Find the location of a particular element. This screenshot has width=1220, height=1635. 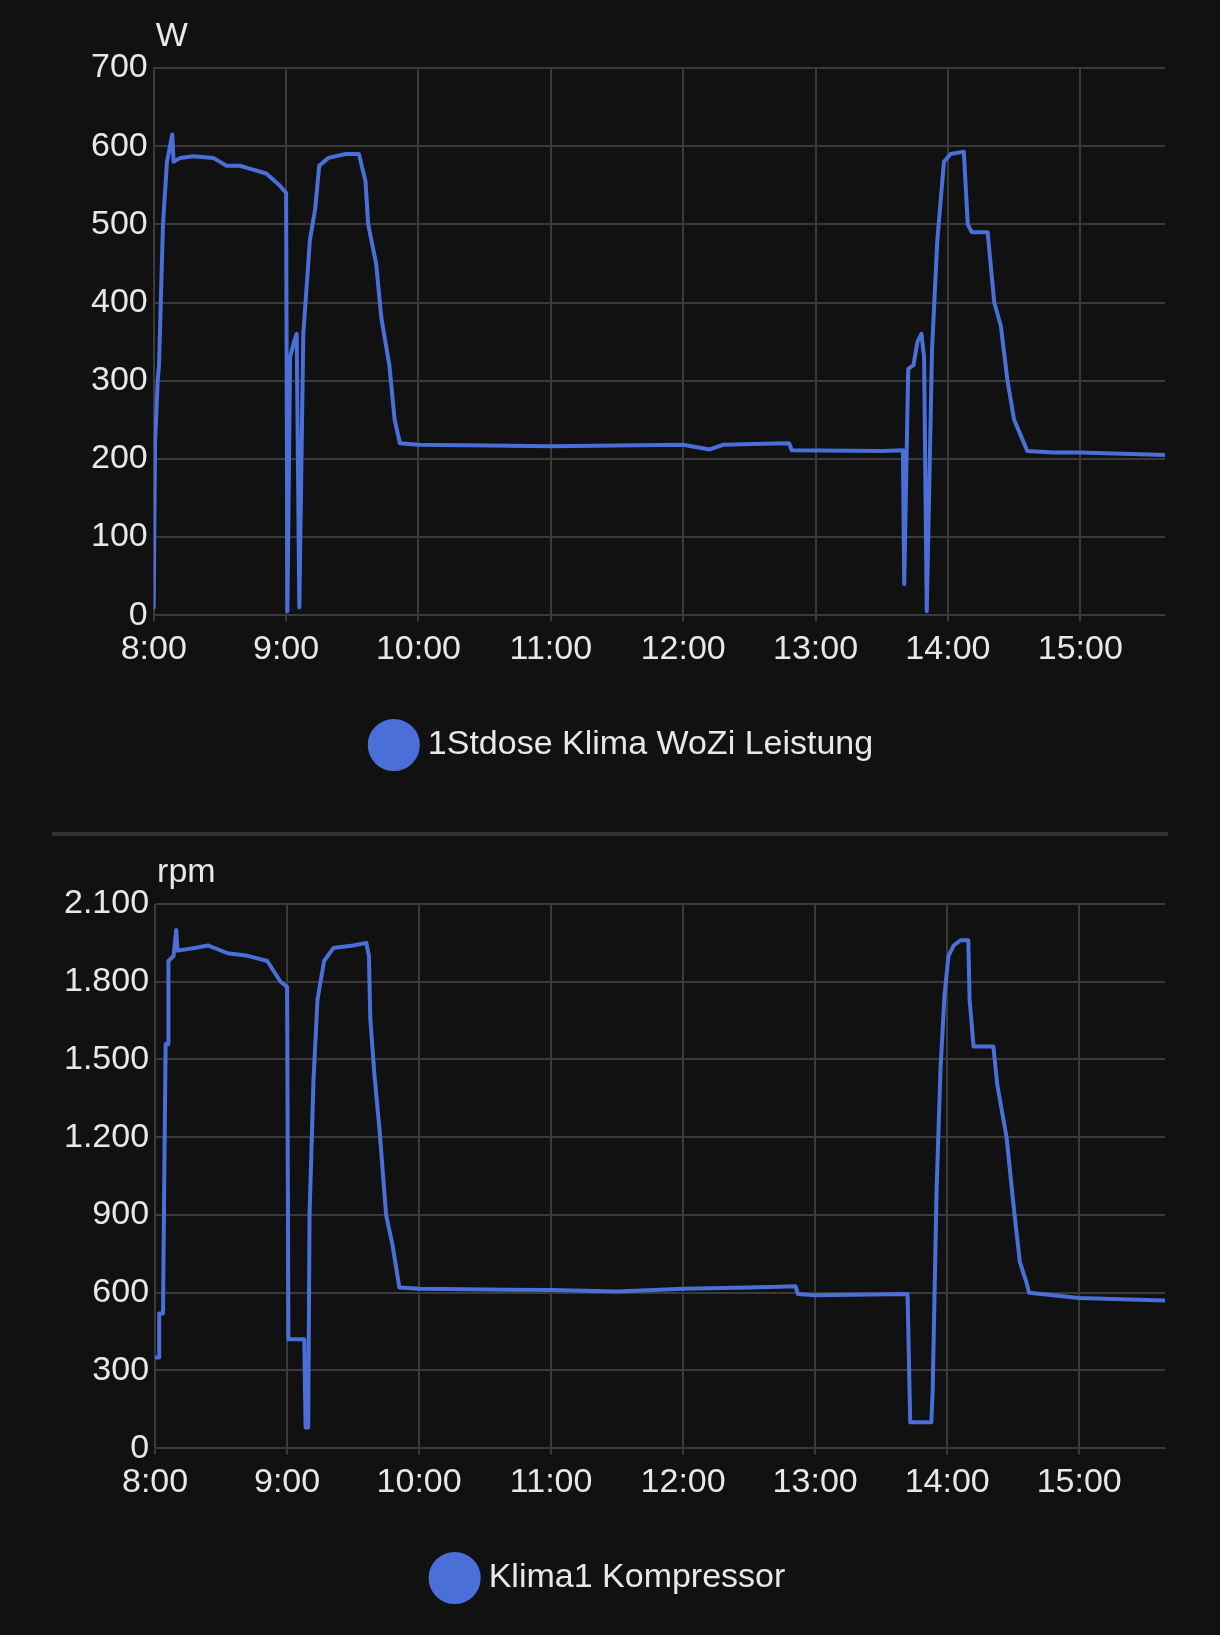

y-tick-label: 1.500 is located at coordinates (106, 1056).